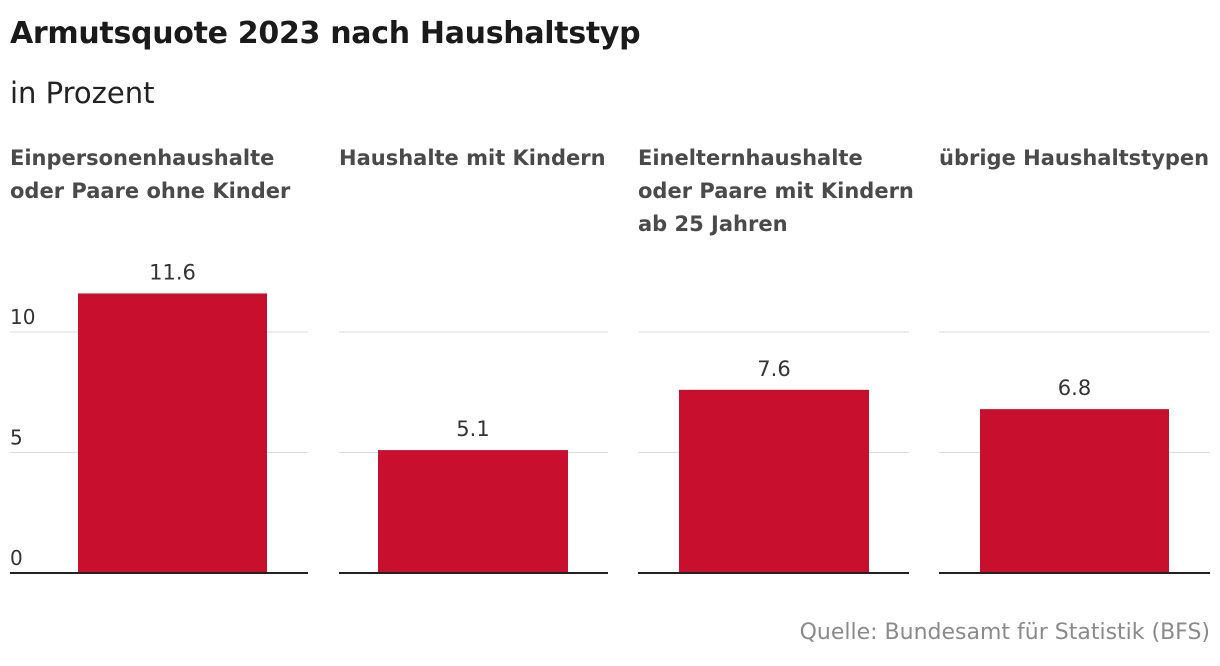 The width and height of the screenshot is (1220, 666). Describe the element at coordinates (750, 158) in the screenshot. I see `panel-title-2-line-0: Einelternhaushalte` at that location.